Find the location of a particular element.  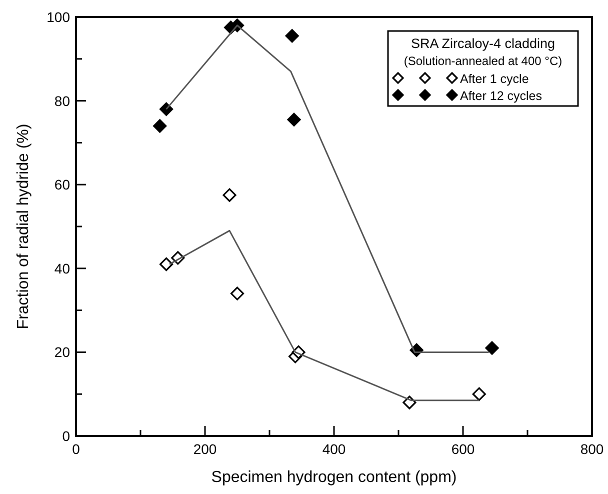

y-tick-label: 100 is located at coordinates (58, 17).